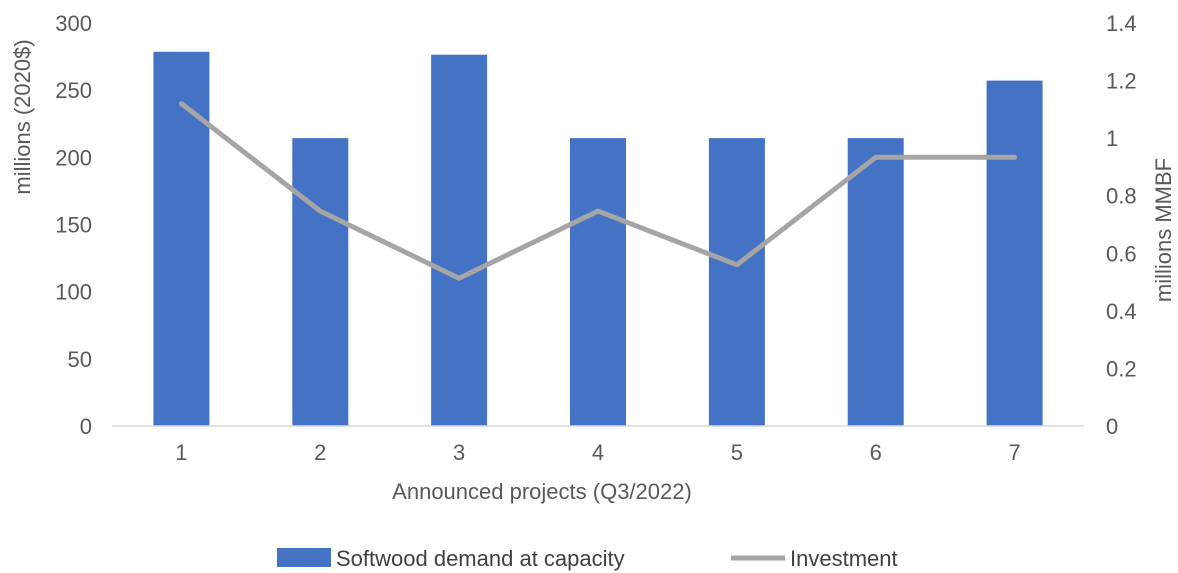 Image resolution: width=1178 pixels, height=573 pixels. What do you see at coordinates (1163, 230) in the screenshot?
I see `y2-axis-title: millions MMBF` at bounding box center [1163, 230].